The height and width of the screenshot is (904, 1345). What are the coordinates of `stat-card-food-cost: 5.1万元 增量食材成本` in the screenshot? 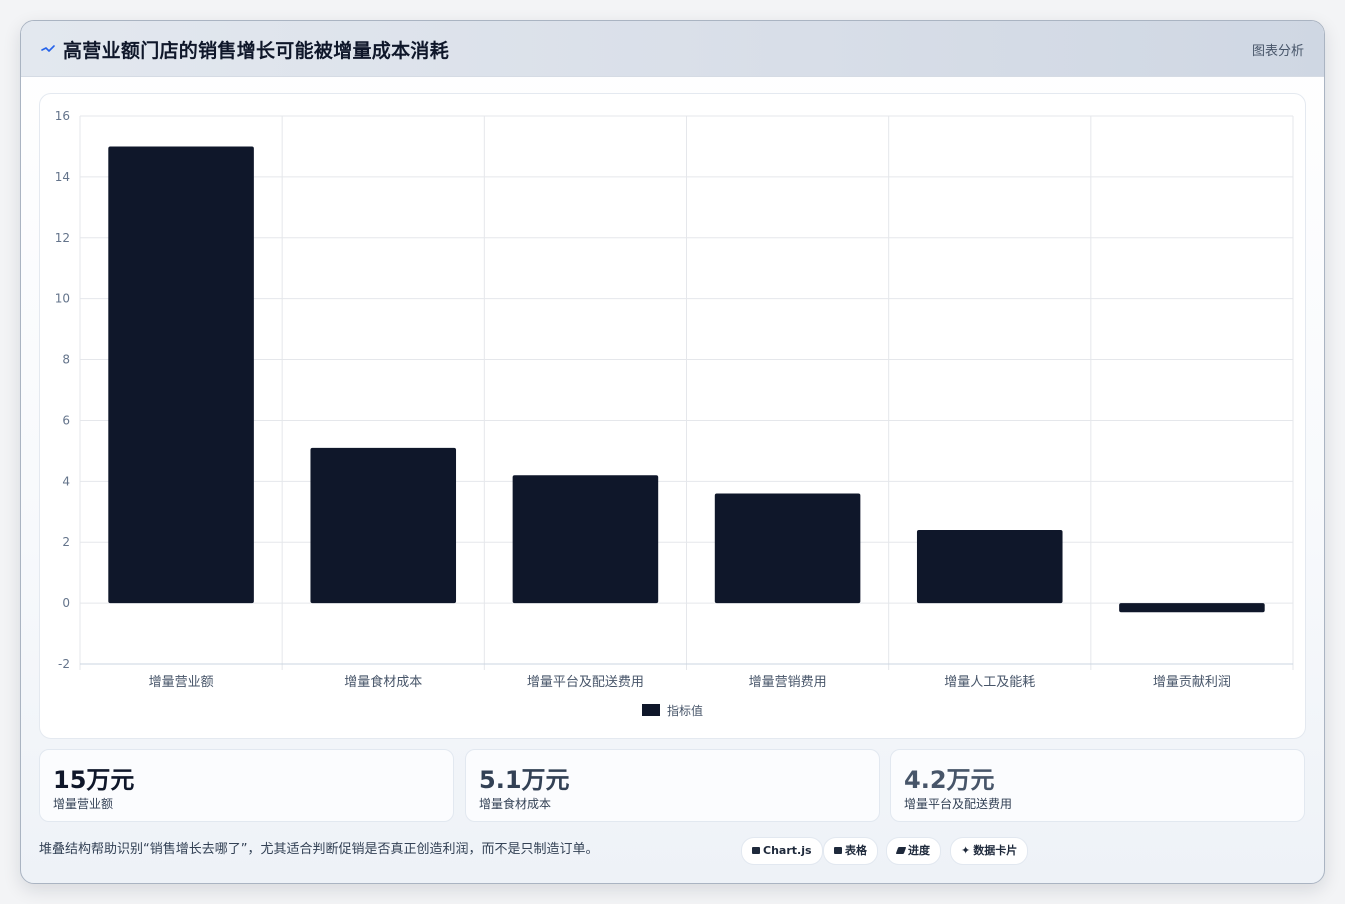 It's located at (672, 785).